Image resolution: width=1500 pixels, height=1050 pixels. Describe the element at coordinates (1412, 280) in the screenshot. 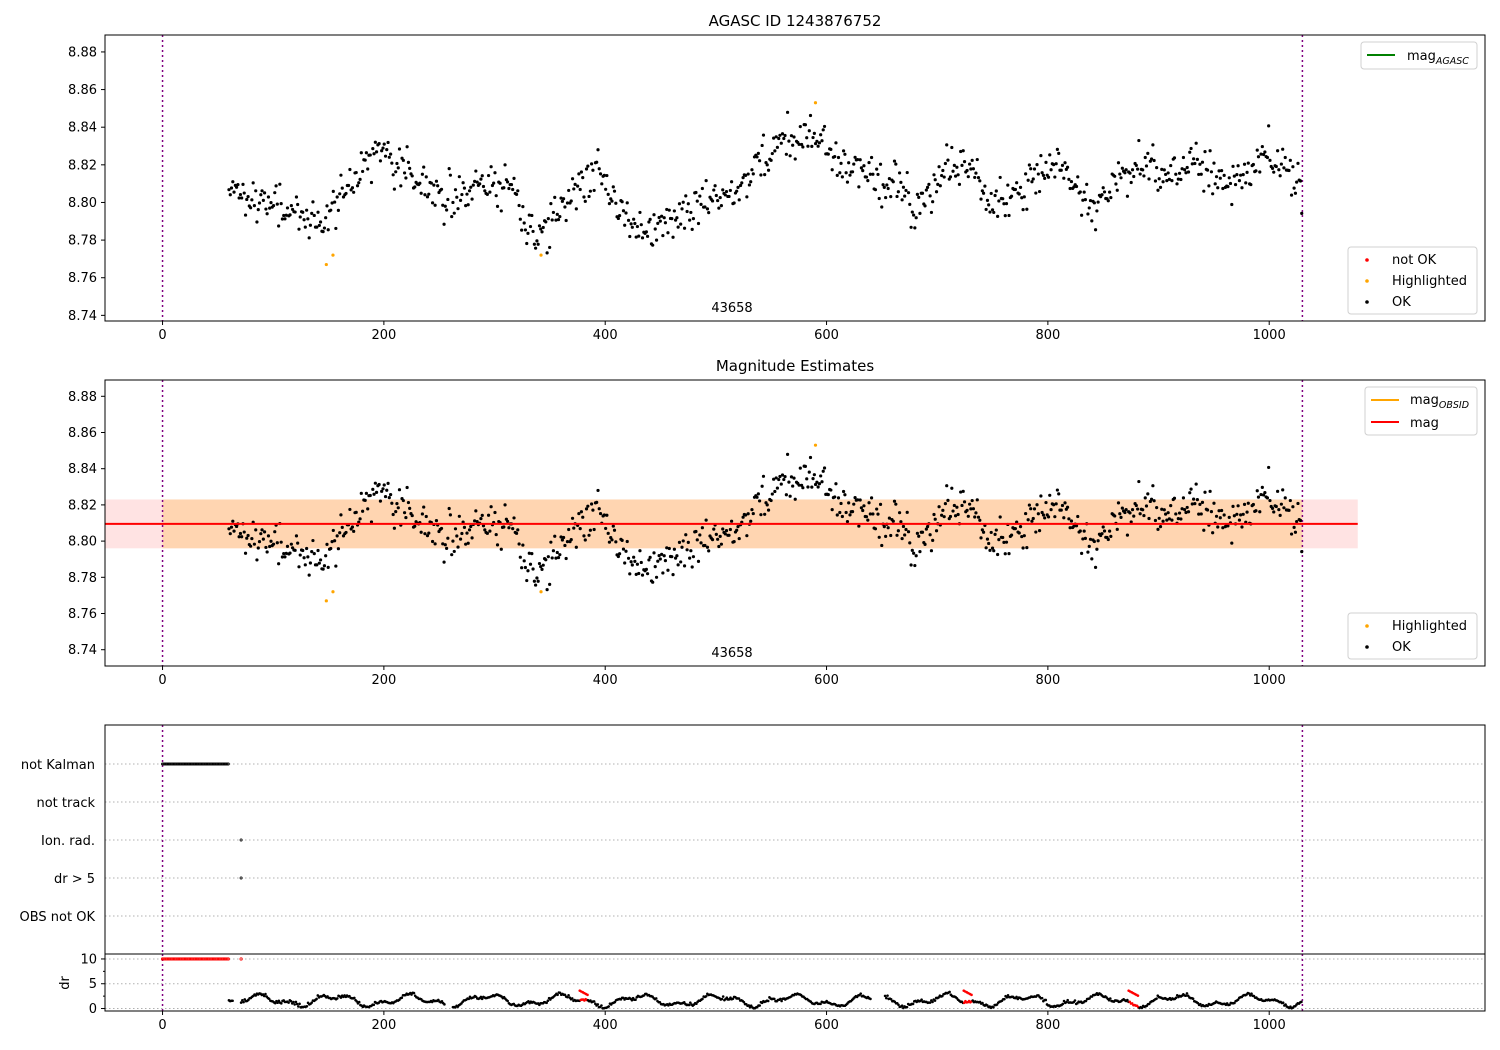

I see `agasc-legend-bottom: not OK Highlighted OK` at that location.